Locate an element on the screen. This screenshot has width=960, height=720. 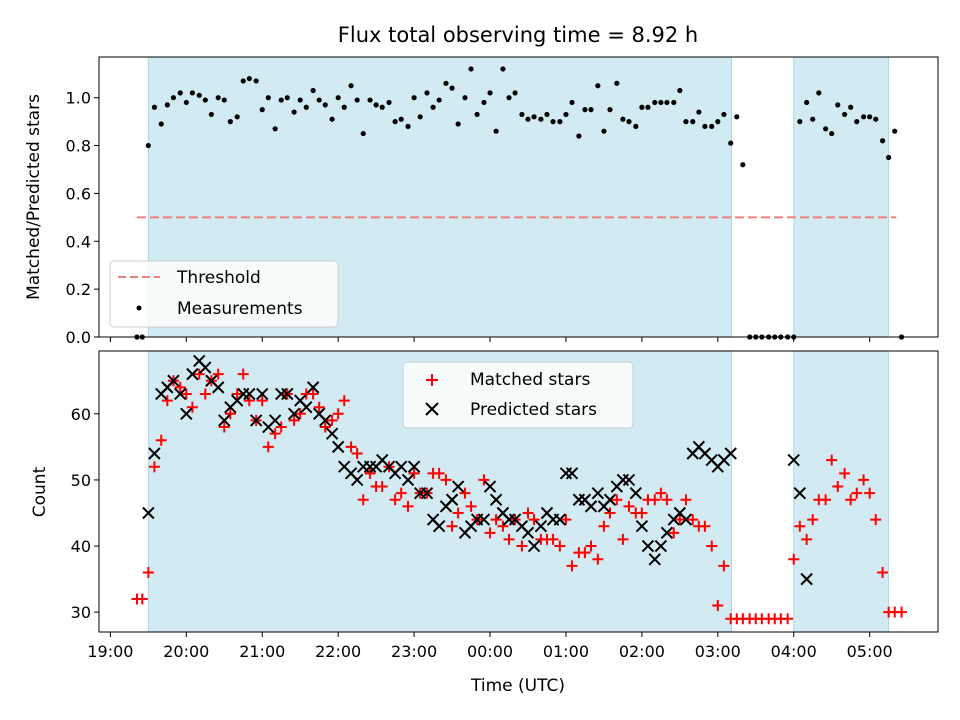
ratio-y-ticks: 0.0 0.2 0.4 0.6 0.8 1.0 is located at coordinates (82, 218).